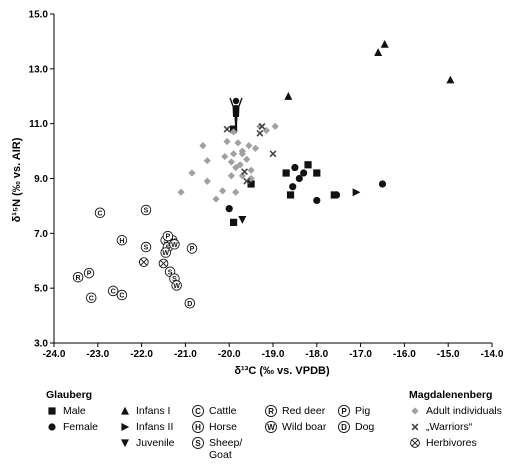 The height and width of the screenshot is (465, 515). I want to click on x-tick-label: -19.0, so click(273, 354).